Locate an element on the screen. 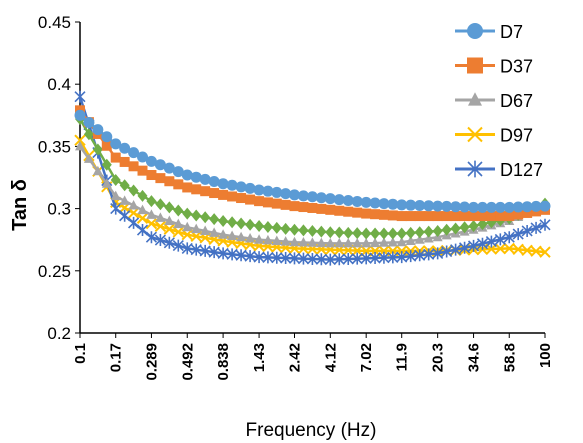  x-tick-label: 20.3 is located at coordinates (438, 357).